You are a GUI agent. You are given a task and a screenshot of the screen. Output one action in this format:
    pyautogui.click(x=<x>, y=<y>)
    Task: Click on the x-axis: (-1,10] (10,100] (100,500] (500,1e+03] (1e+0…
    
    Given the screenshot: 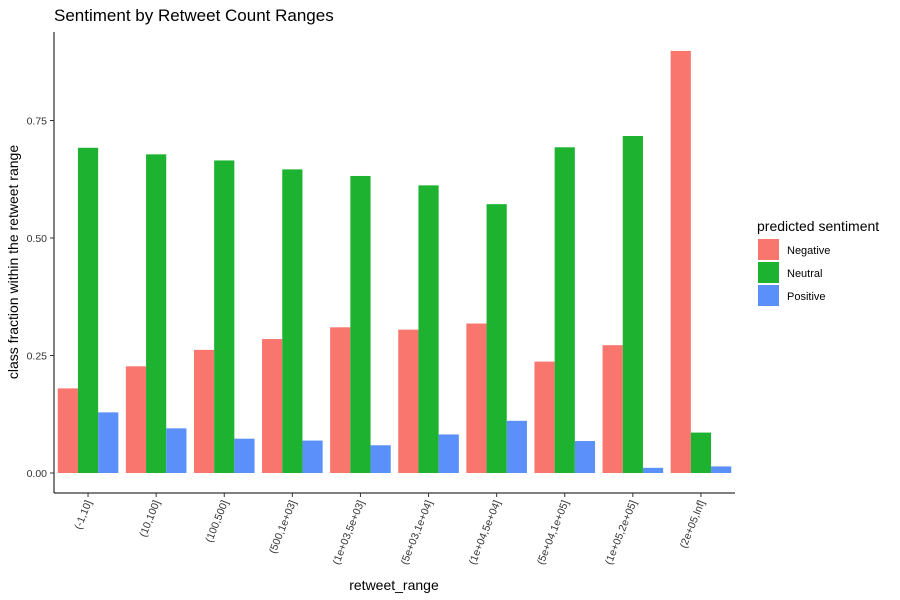 What is the action you would take?
    pyautogui.click(x=390, y=530)
    